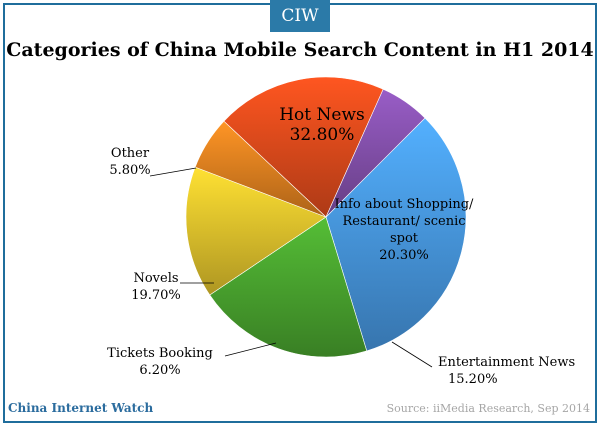 The image size is (600, 426). I want to click on slice-value-tickets-booking: 6.20%, so click(159, 370).